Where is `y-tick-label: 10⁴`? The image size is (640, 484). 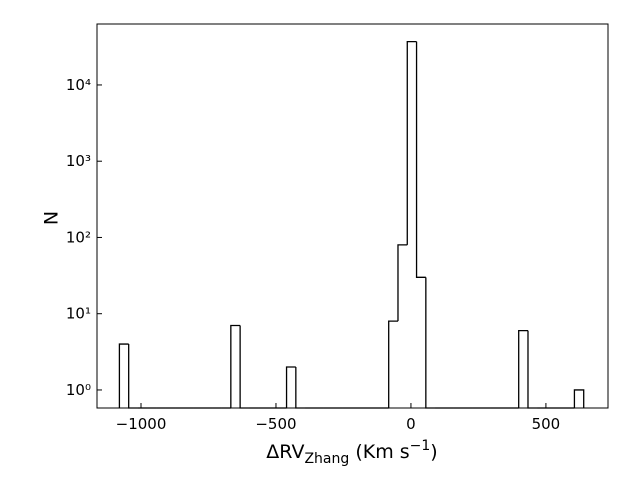 y-tick-label: 10⁴ is located at coordinates (78, 85).